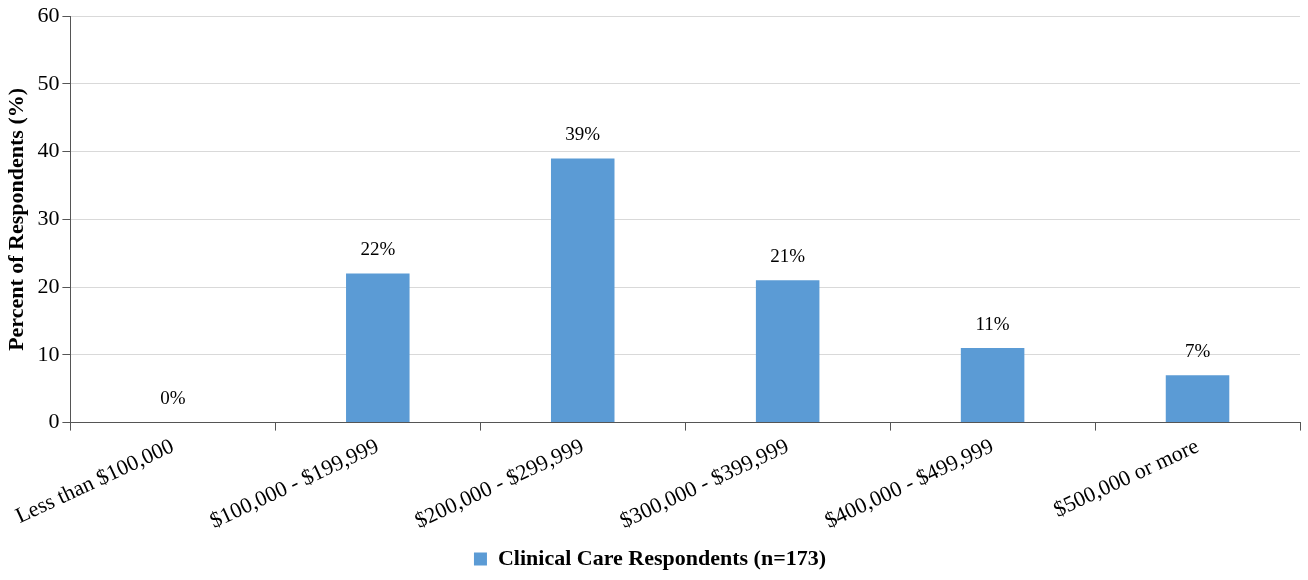 The width and height of the screenshot is (1308, 580). Describe the element at coordinates (54, 421) in the screenshot. I see `y-tick-label: 0` at that location.